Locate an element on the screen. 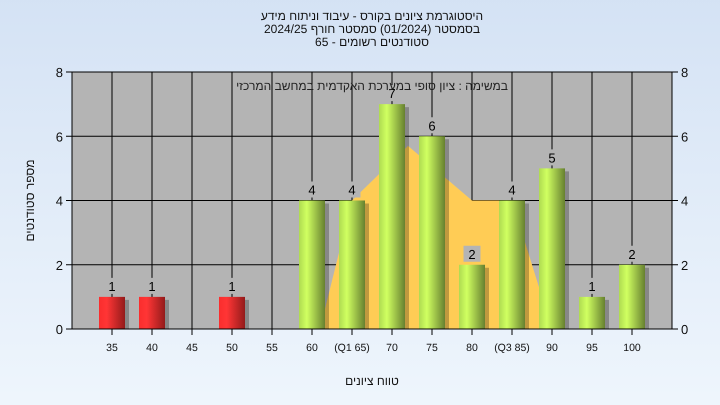 The image size is (720, 405). data-label: 6 is located at coordinates (432, 126).